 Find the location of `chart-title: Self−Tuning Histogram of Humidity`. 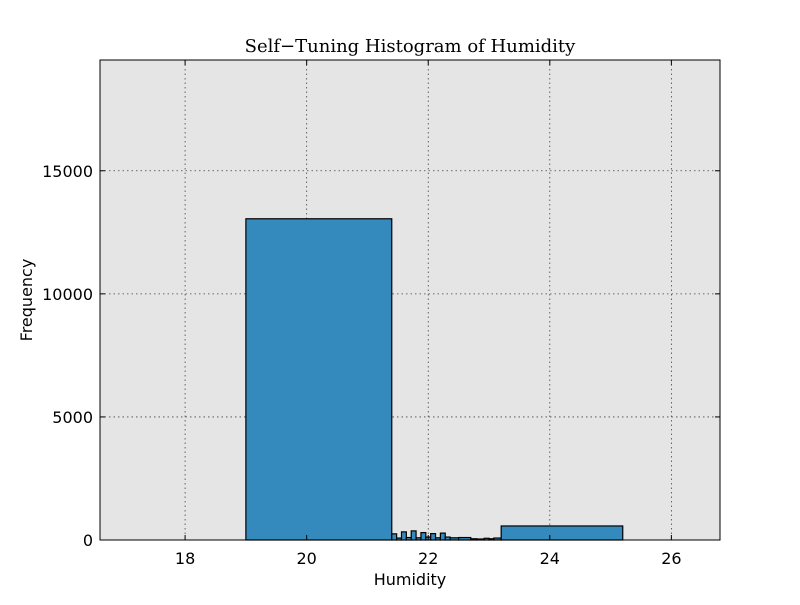

chart-title: Self−Tuning Histogram of Humidity is located at coordinates (411, 46).